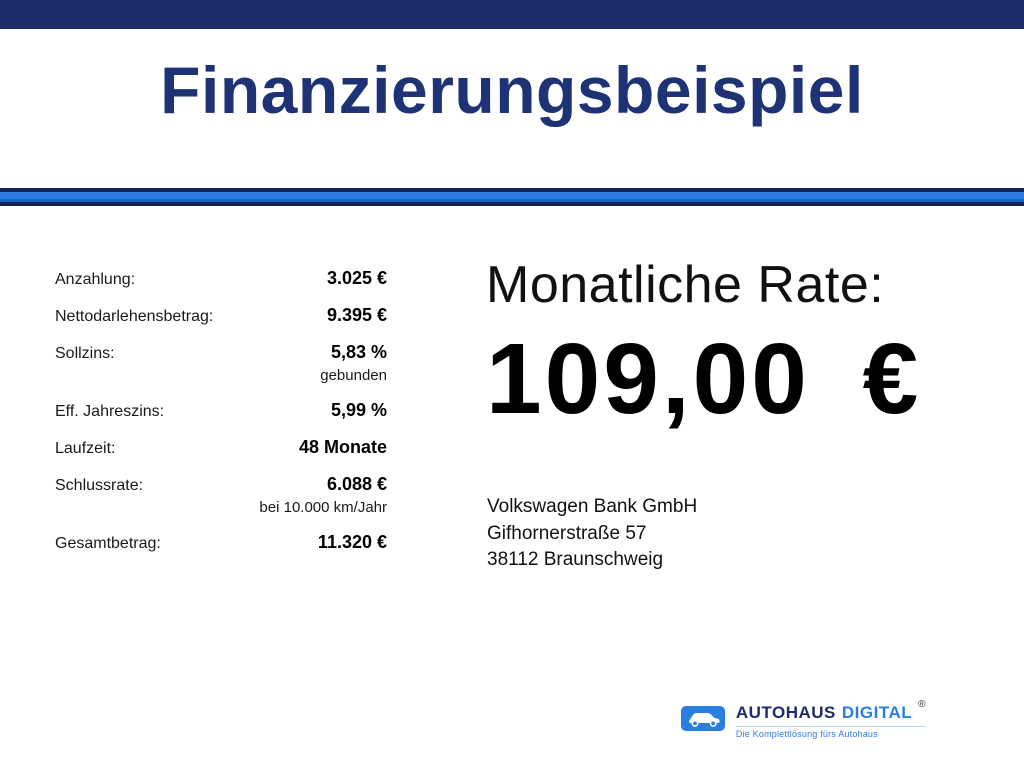 Image resolution: width=1024 pixels, height=768 pixels. What do you see at coordinates (358, 352) in the screenshot?
I see `finance-value: 5,83 %` at bounding box center [358, 352].